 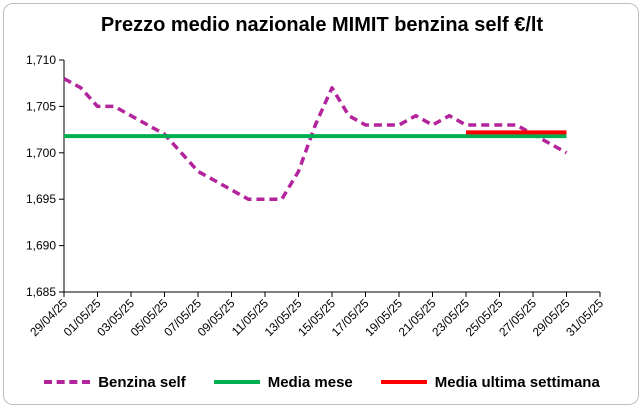 I want to click on legend-item-media-ultima-settimana: Media ultima settimana, so click(x=490, y=382).